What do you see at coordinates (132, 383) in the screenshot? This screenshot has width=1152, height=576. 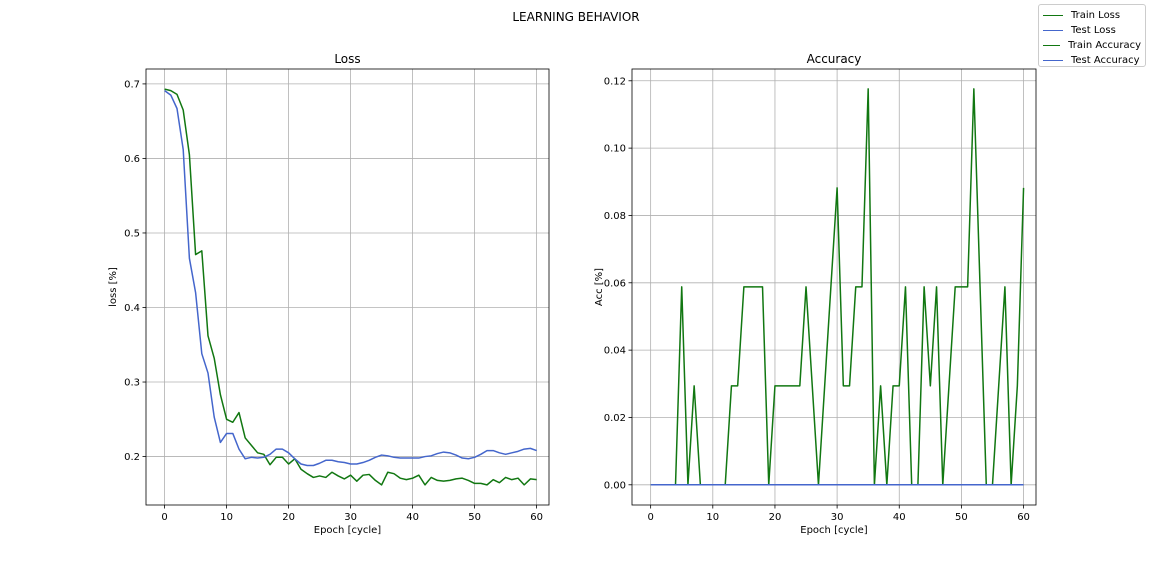 I see `y-tick-label: 0.3` at bounding box center [132, 383].